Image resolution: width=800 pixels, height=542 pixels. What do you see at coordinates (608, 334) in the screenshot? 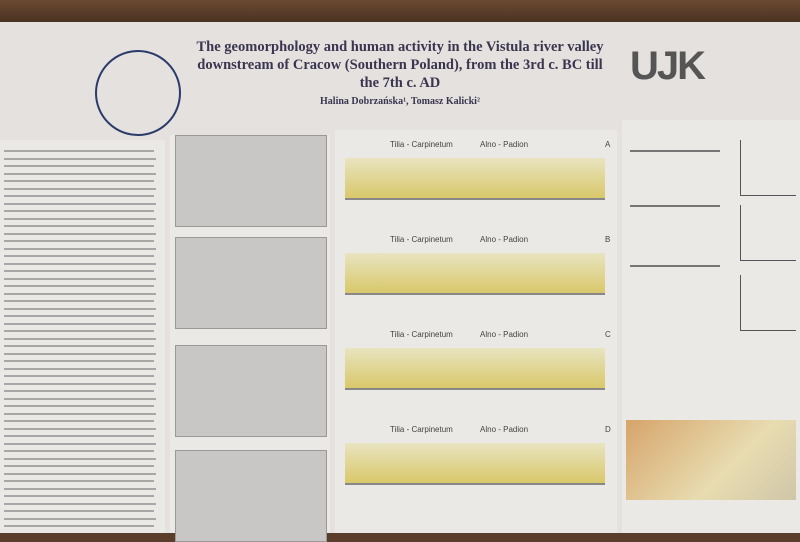
I see `section-label: C` at bounding box center [608, 334].